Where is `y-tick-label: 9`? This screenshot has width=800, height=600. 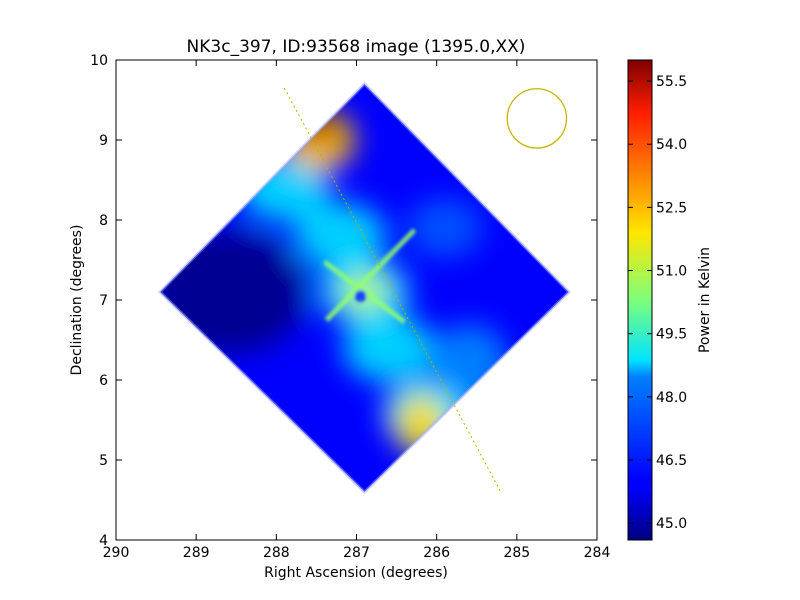 y-tick-label: 9 is located at coordinates (103, 141).